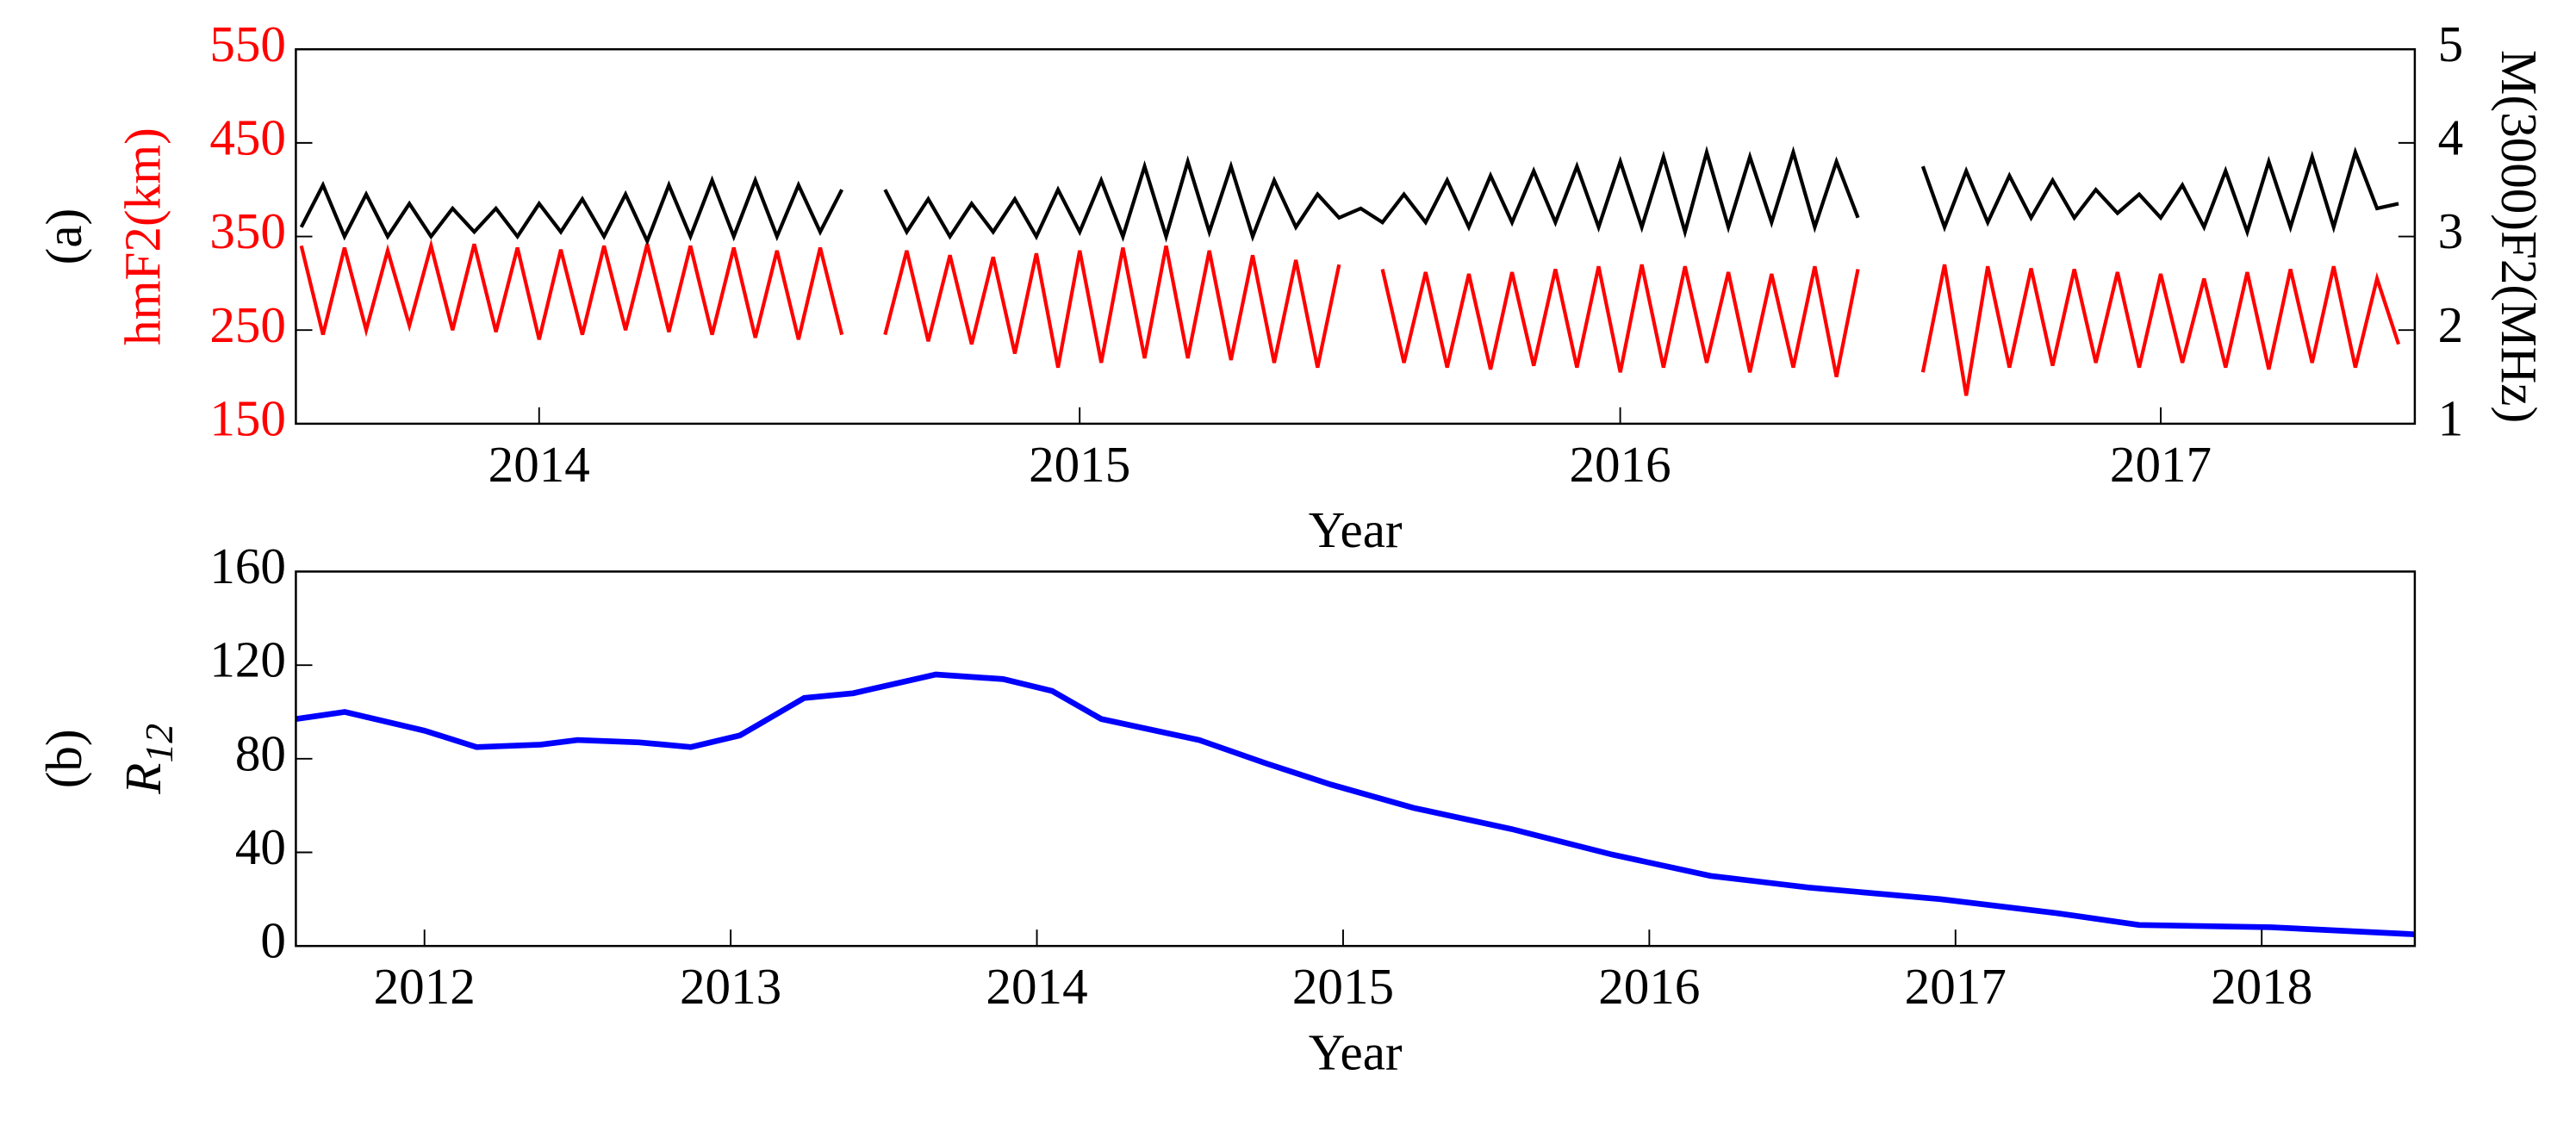  I want to click on y-tick-label: 350, so click(248, 230).